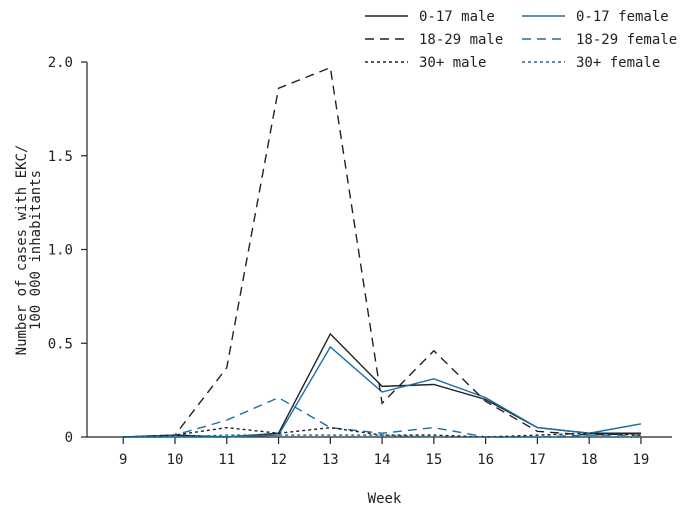 Image resolution: width=688 pixels, height=515 pixels. What do you see at coordinates (618, 63) in the screenshot?
I see `legend-label: 30+ female` at bounding box center [618, 63].